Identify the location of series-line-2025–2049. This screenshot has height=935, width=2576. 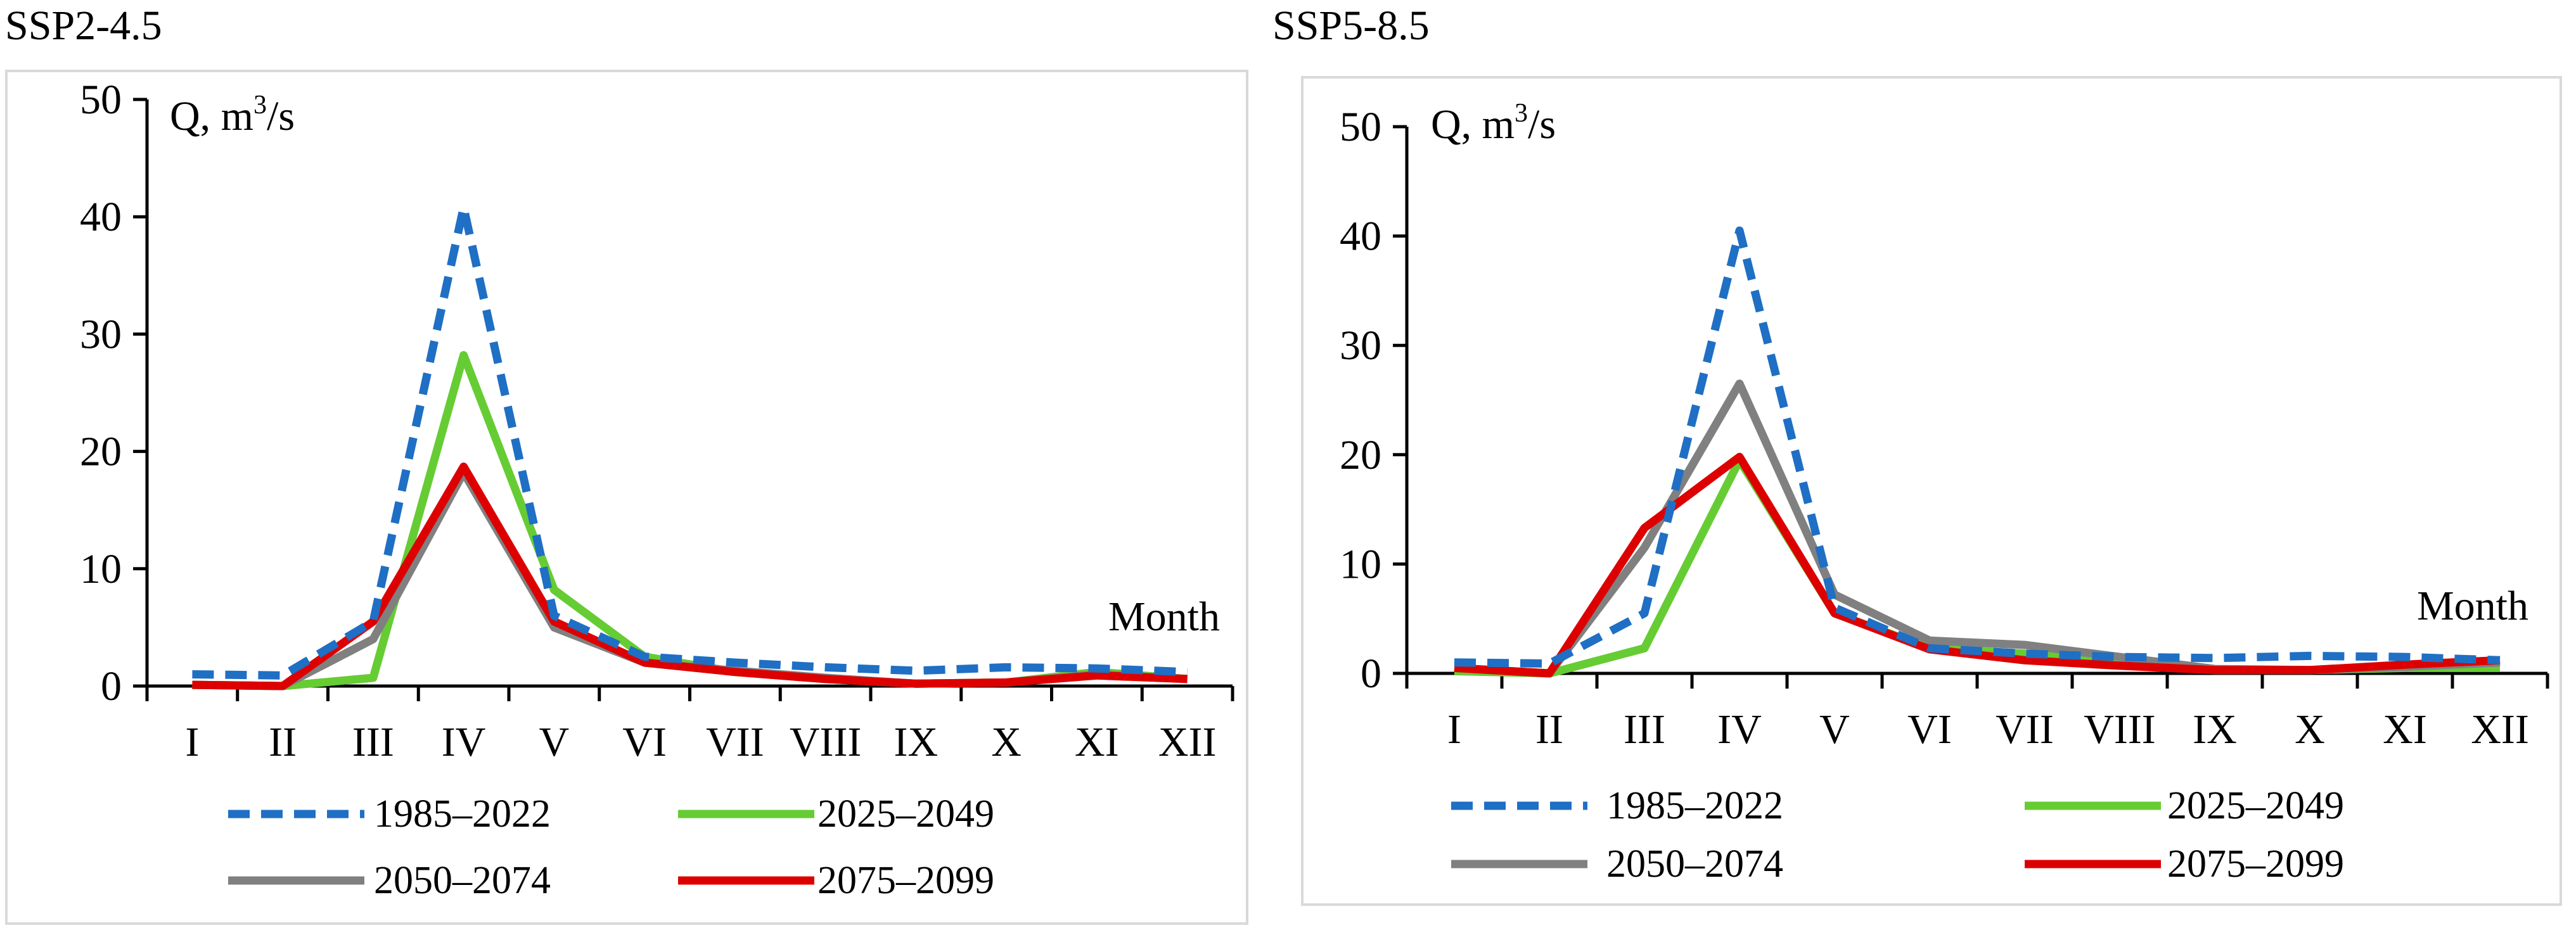
(690, 520).